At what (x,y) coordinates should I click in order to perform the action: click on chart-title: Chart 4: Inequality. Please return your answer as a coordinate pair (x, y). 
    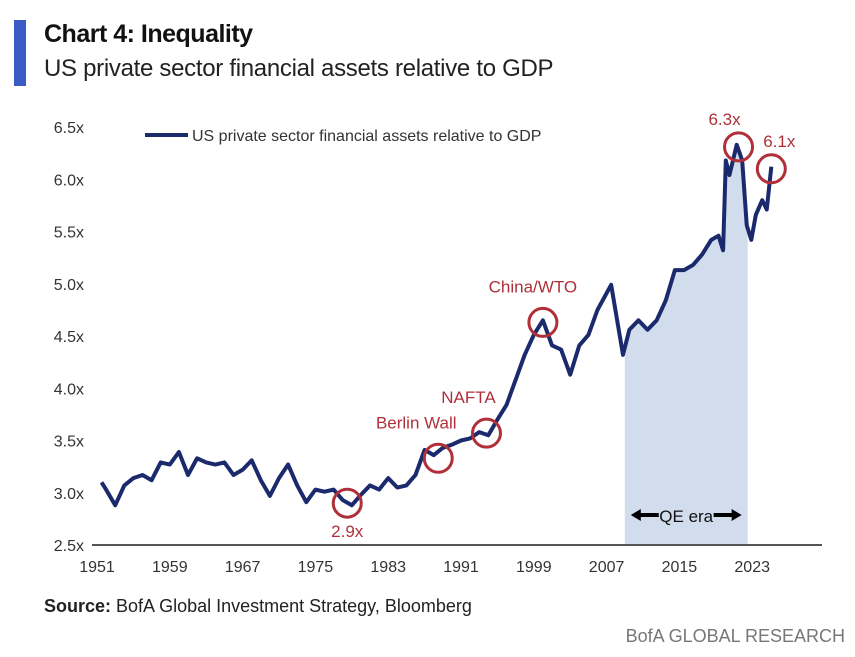
    Looking at the image, I should click on (148, 34).